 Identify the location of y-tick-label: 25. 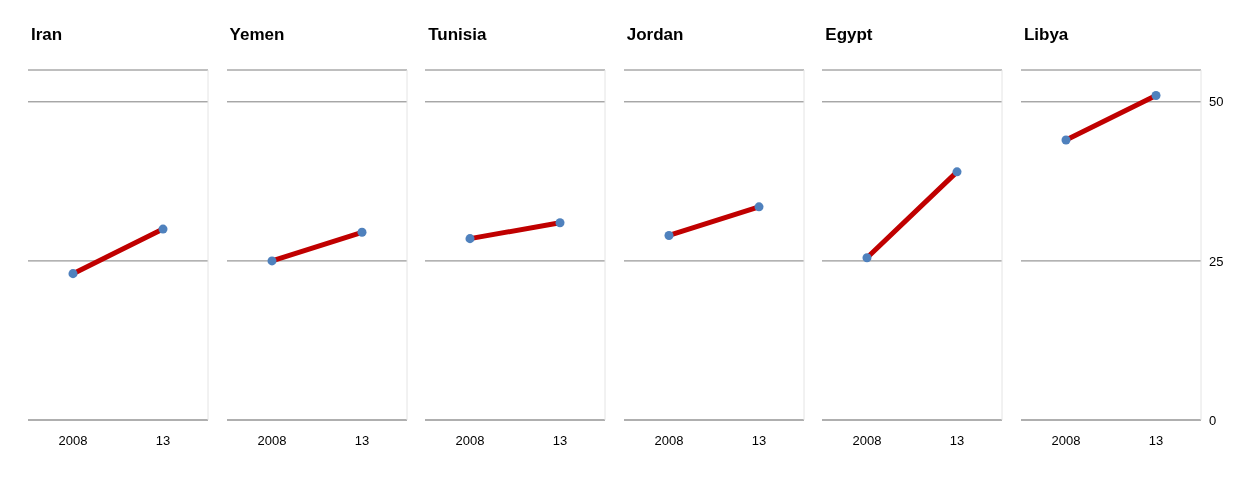
(1216, 261).